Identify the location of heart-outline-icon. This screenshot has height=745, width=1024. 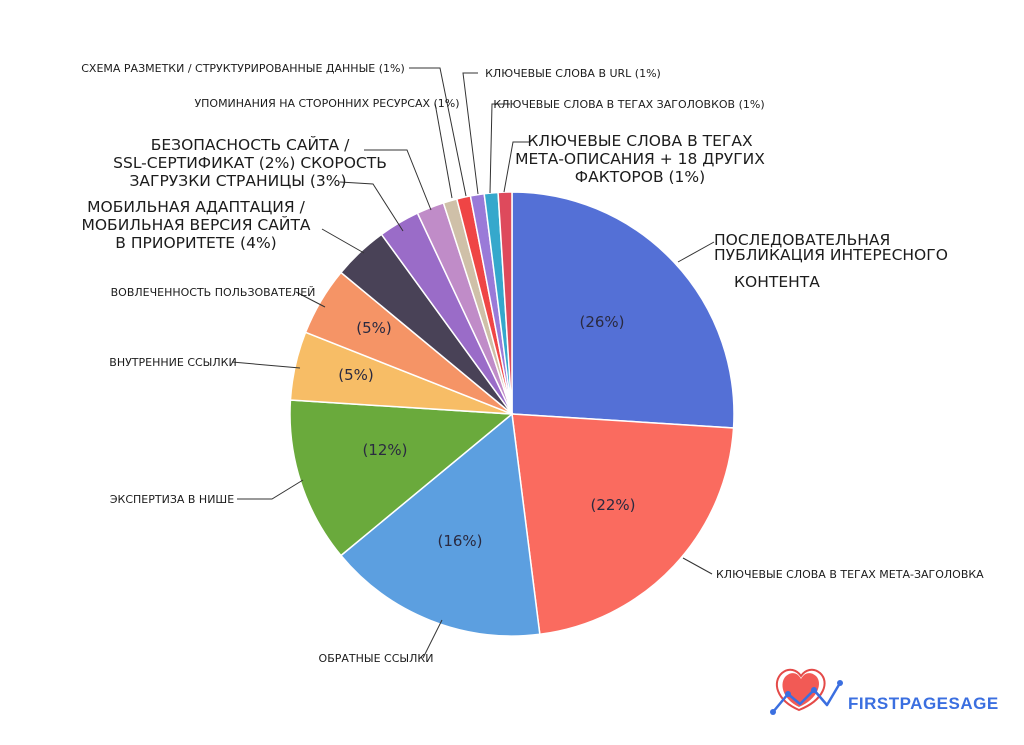
(800, 690).